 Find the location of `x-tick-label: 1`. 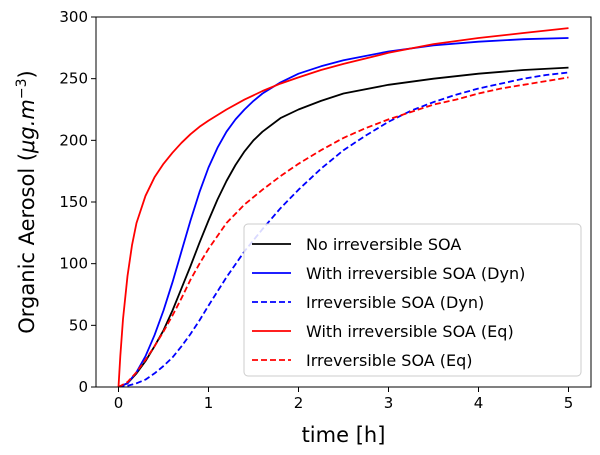

x-tick-label: 1 is located at coordinates (209, 403).